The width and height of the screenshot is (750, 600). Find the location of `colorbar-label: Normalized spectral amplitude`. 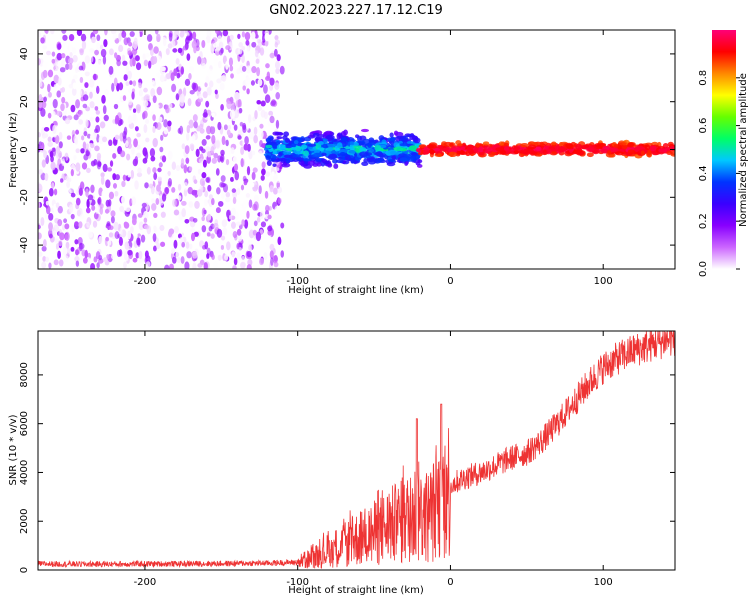

colorbar-label: Normalized spectral amplitude is located at coordinates (743, 150).